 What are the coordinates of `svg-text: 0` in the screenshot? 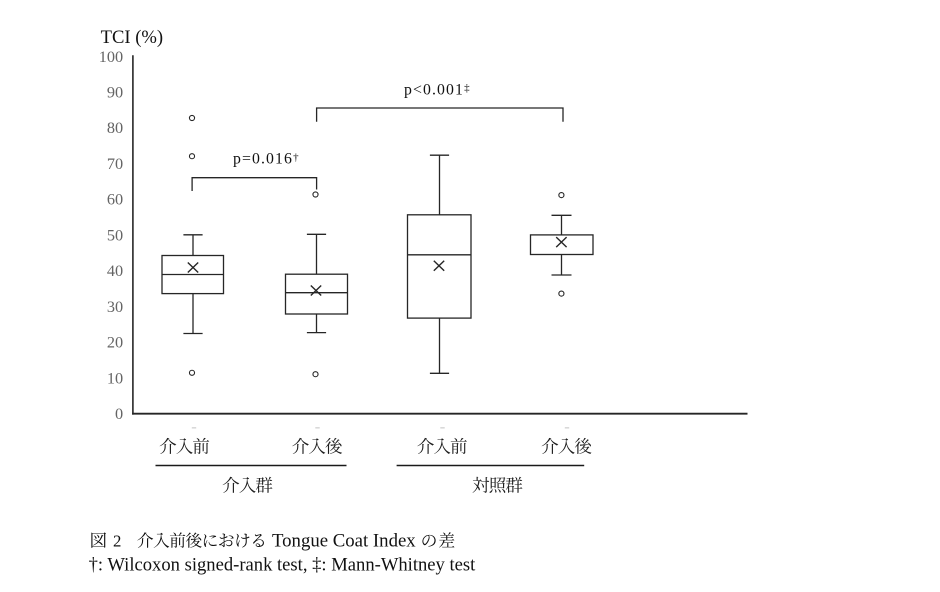 It's located at (119, 413).